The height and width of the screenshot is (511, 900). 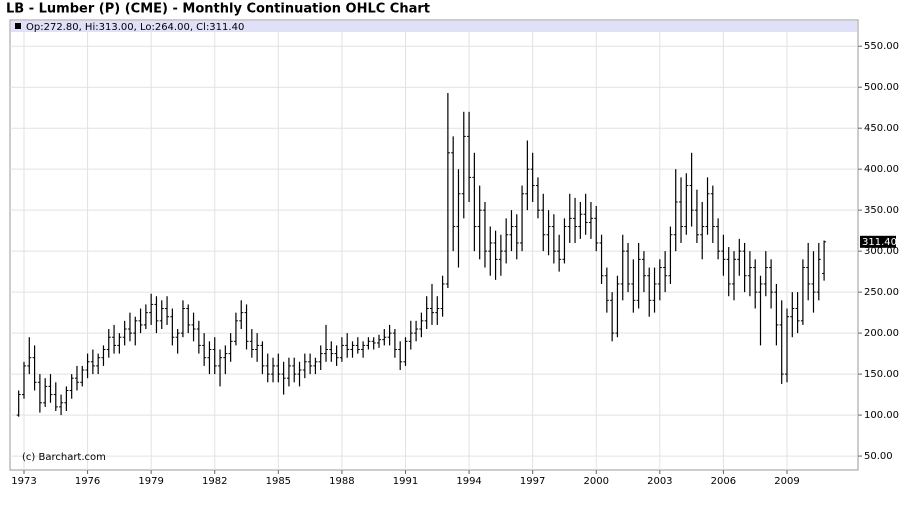 What do you see at coordinates (596, 481) in the screenshot?
I see `x-tick-label: 2000` at bounding box center [596, 481].